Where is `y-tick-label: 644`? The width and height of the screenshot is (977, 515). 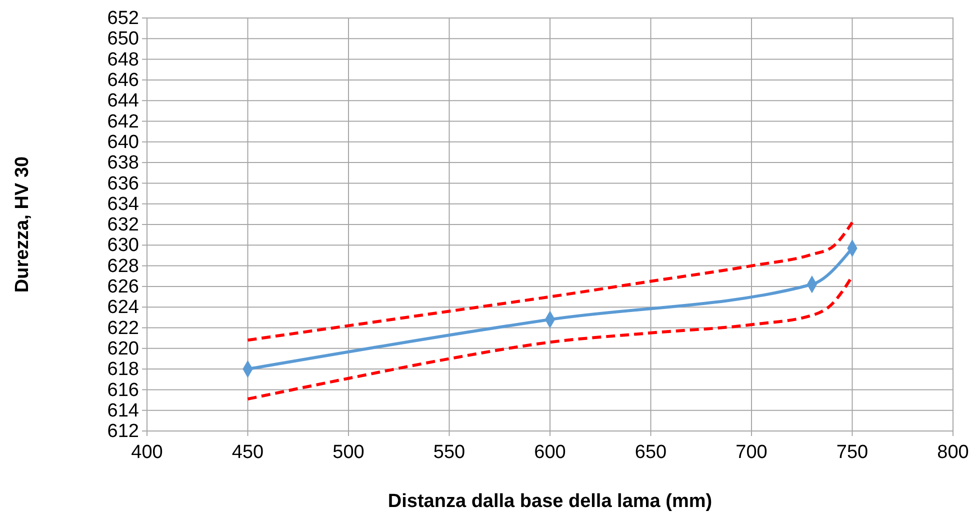
y-tick-label: 644 is located at coordinates (123, 101).